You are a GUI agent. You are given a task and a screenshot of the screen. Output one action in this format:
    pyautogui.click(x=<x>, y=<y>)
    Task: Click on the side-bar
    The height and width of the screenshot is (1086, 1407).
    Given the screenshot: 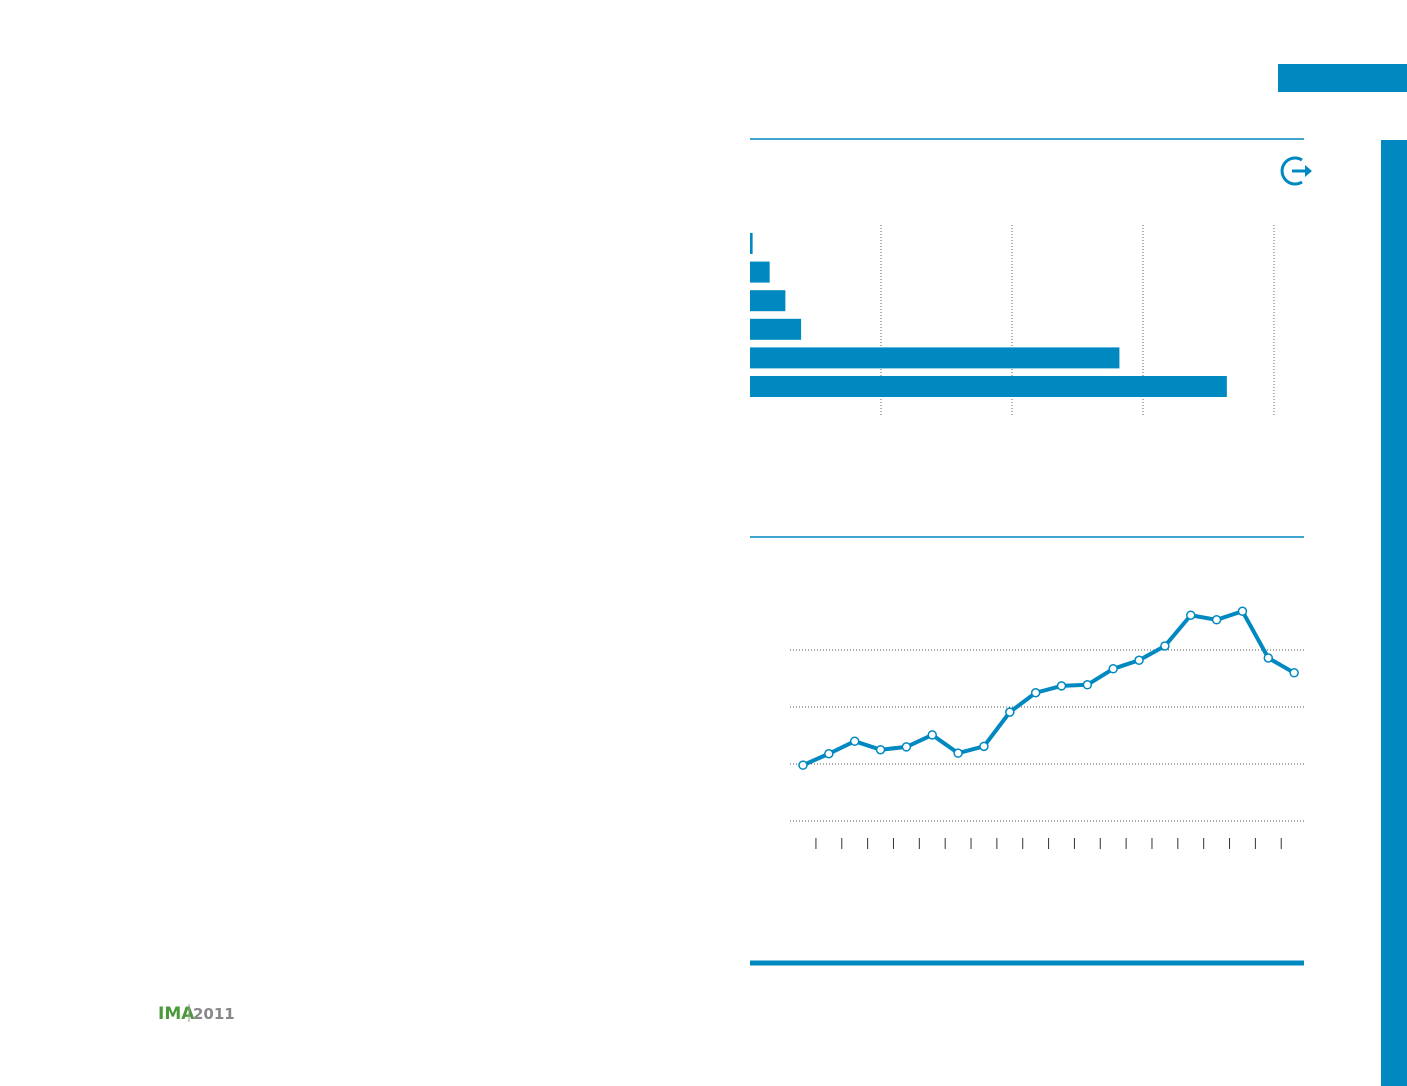 What is the action you would take?
    pyautogui.click(x=1394, y=613)
    